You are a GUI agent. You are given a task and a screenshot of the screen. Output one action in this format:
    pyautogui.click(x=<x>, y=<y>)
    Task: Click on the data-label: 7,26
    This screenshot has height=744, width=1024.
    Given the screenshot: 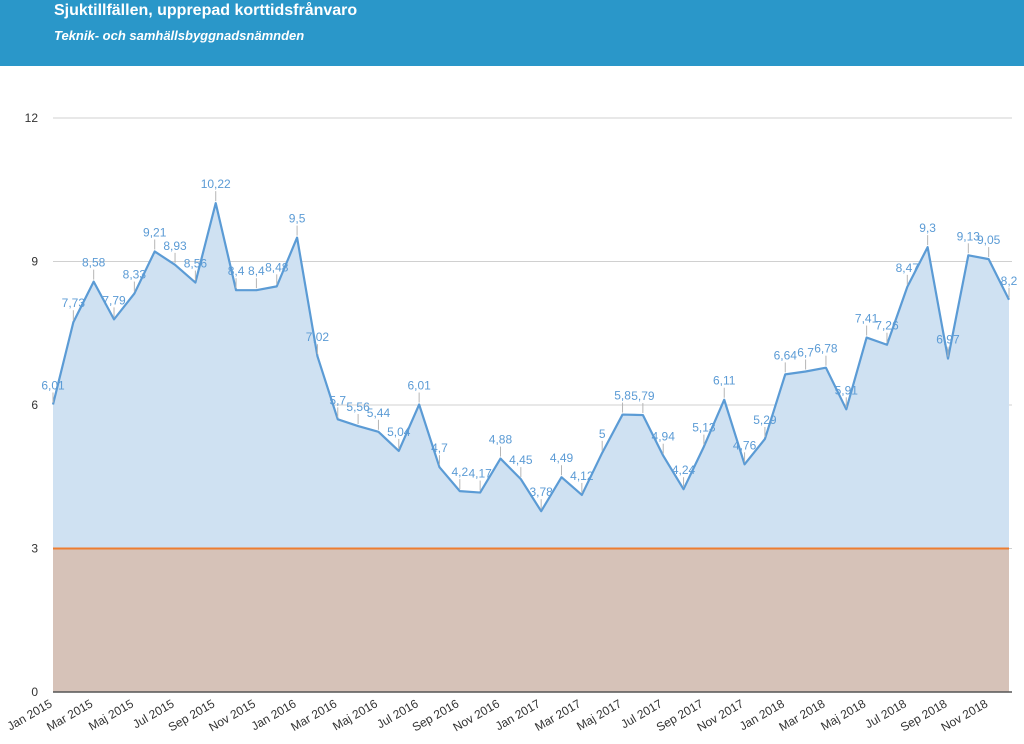 What is the action you would take?
    pyautogui.click(x=887, y=326)
    